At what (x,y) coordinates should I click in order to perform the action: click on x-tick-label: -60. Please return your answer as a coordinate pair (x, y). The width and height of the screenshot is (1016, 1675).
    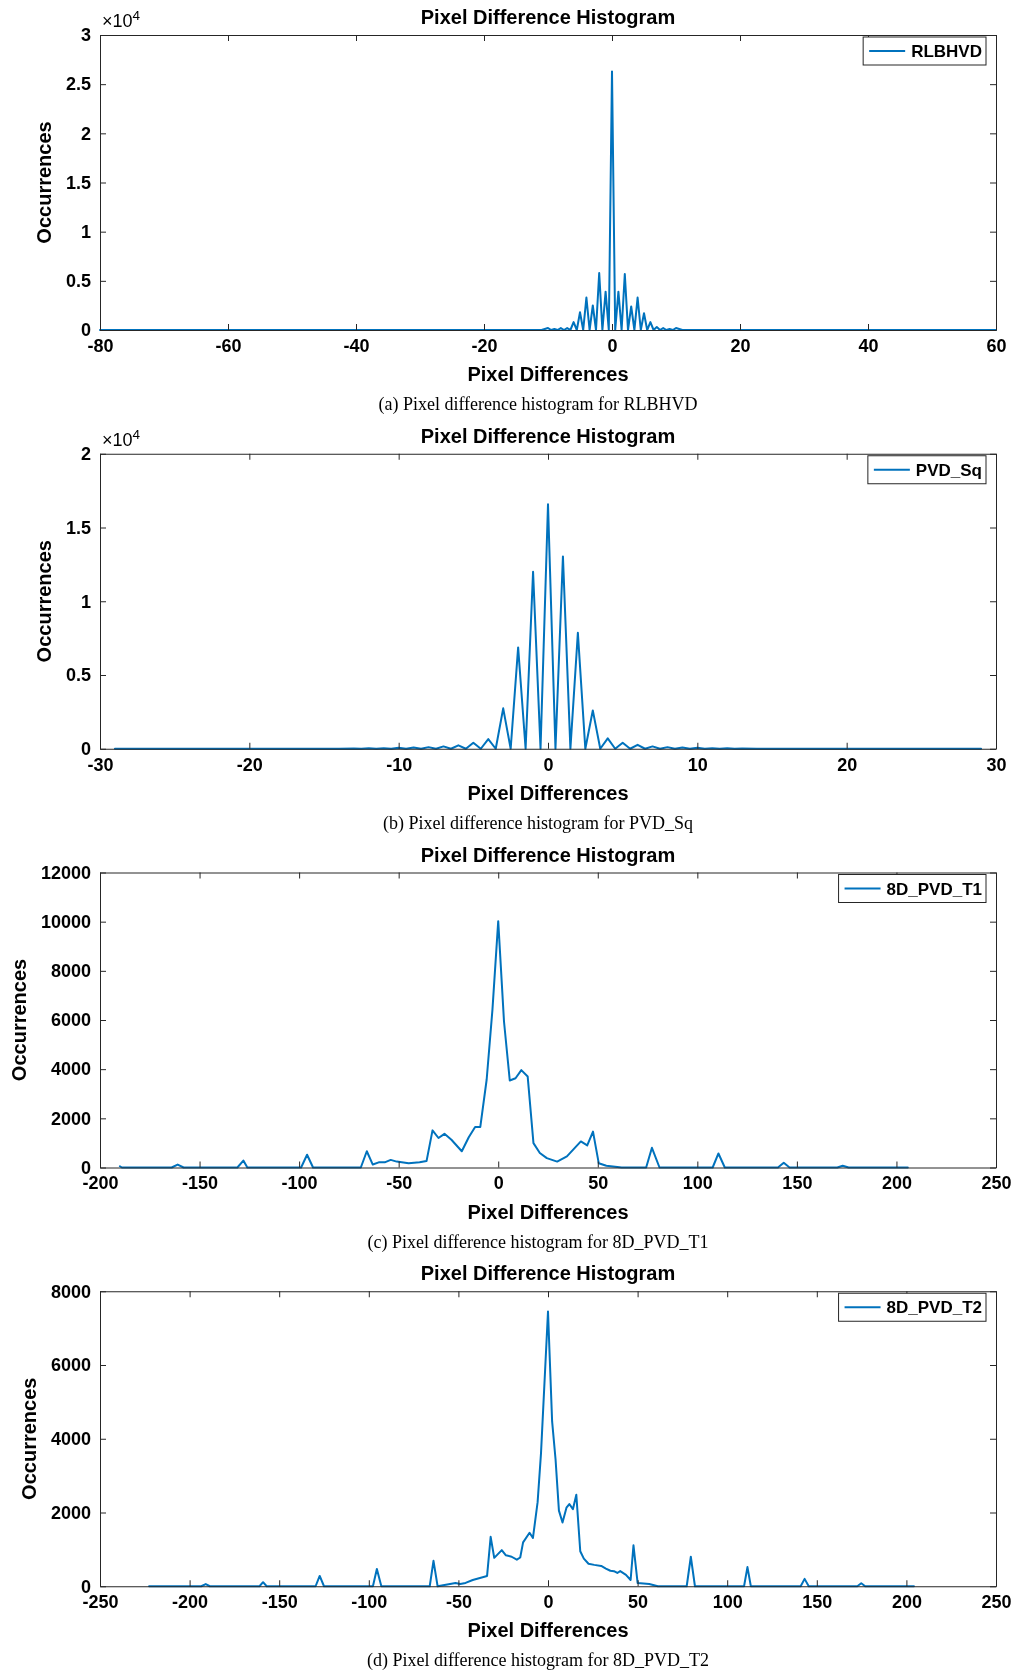
    Looking at the image, I should click on (228, 345).